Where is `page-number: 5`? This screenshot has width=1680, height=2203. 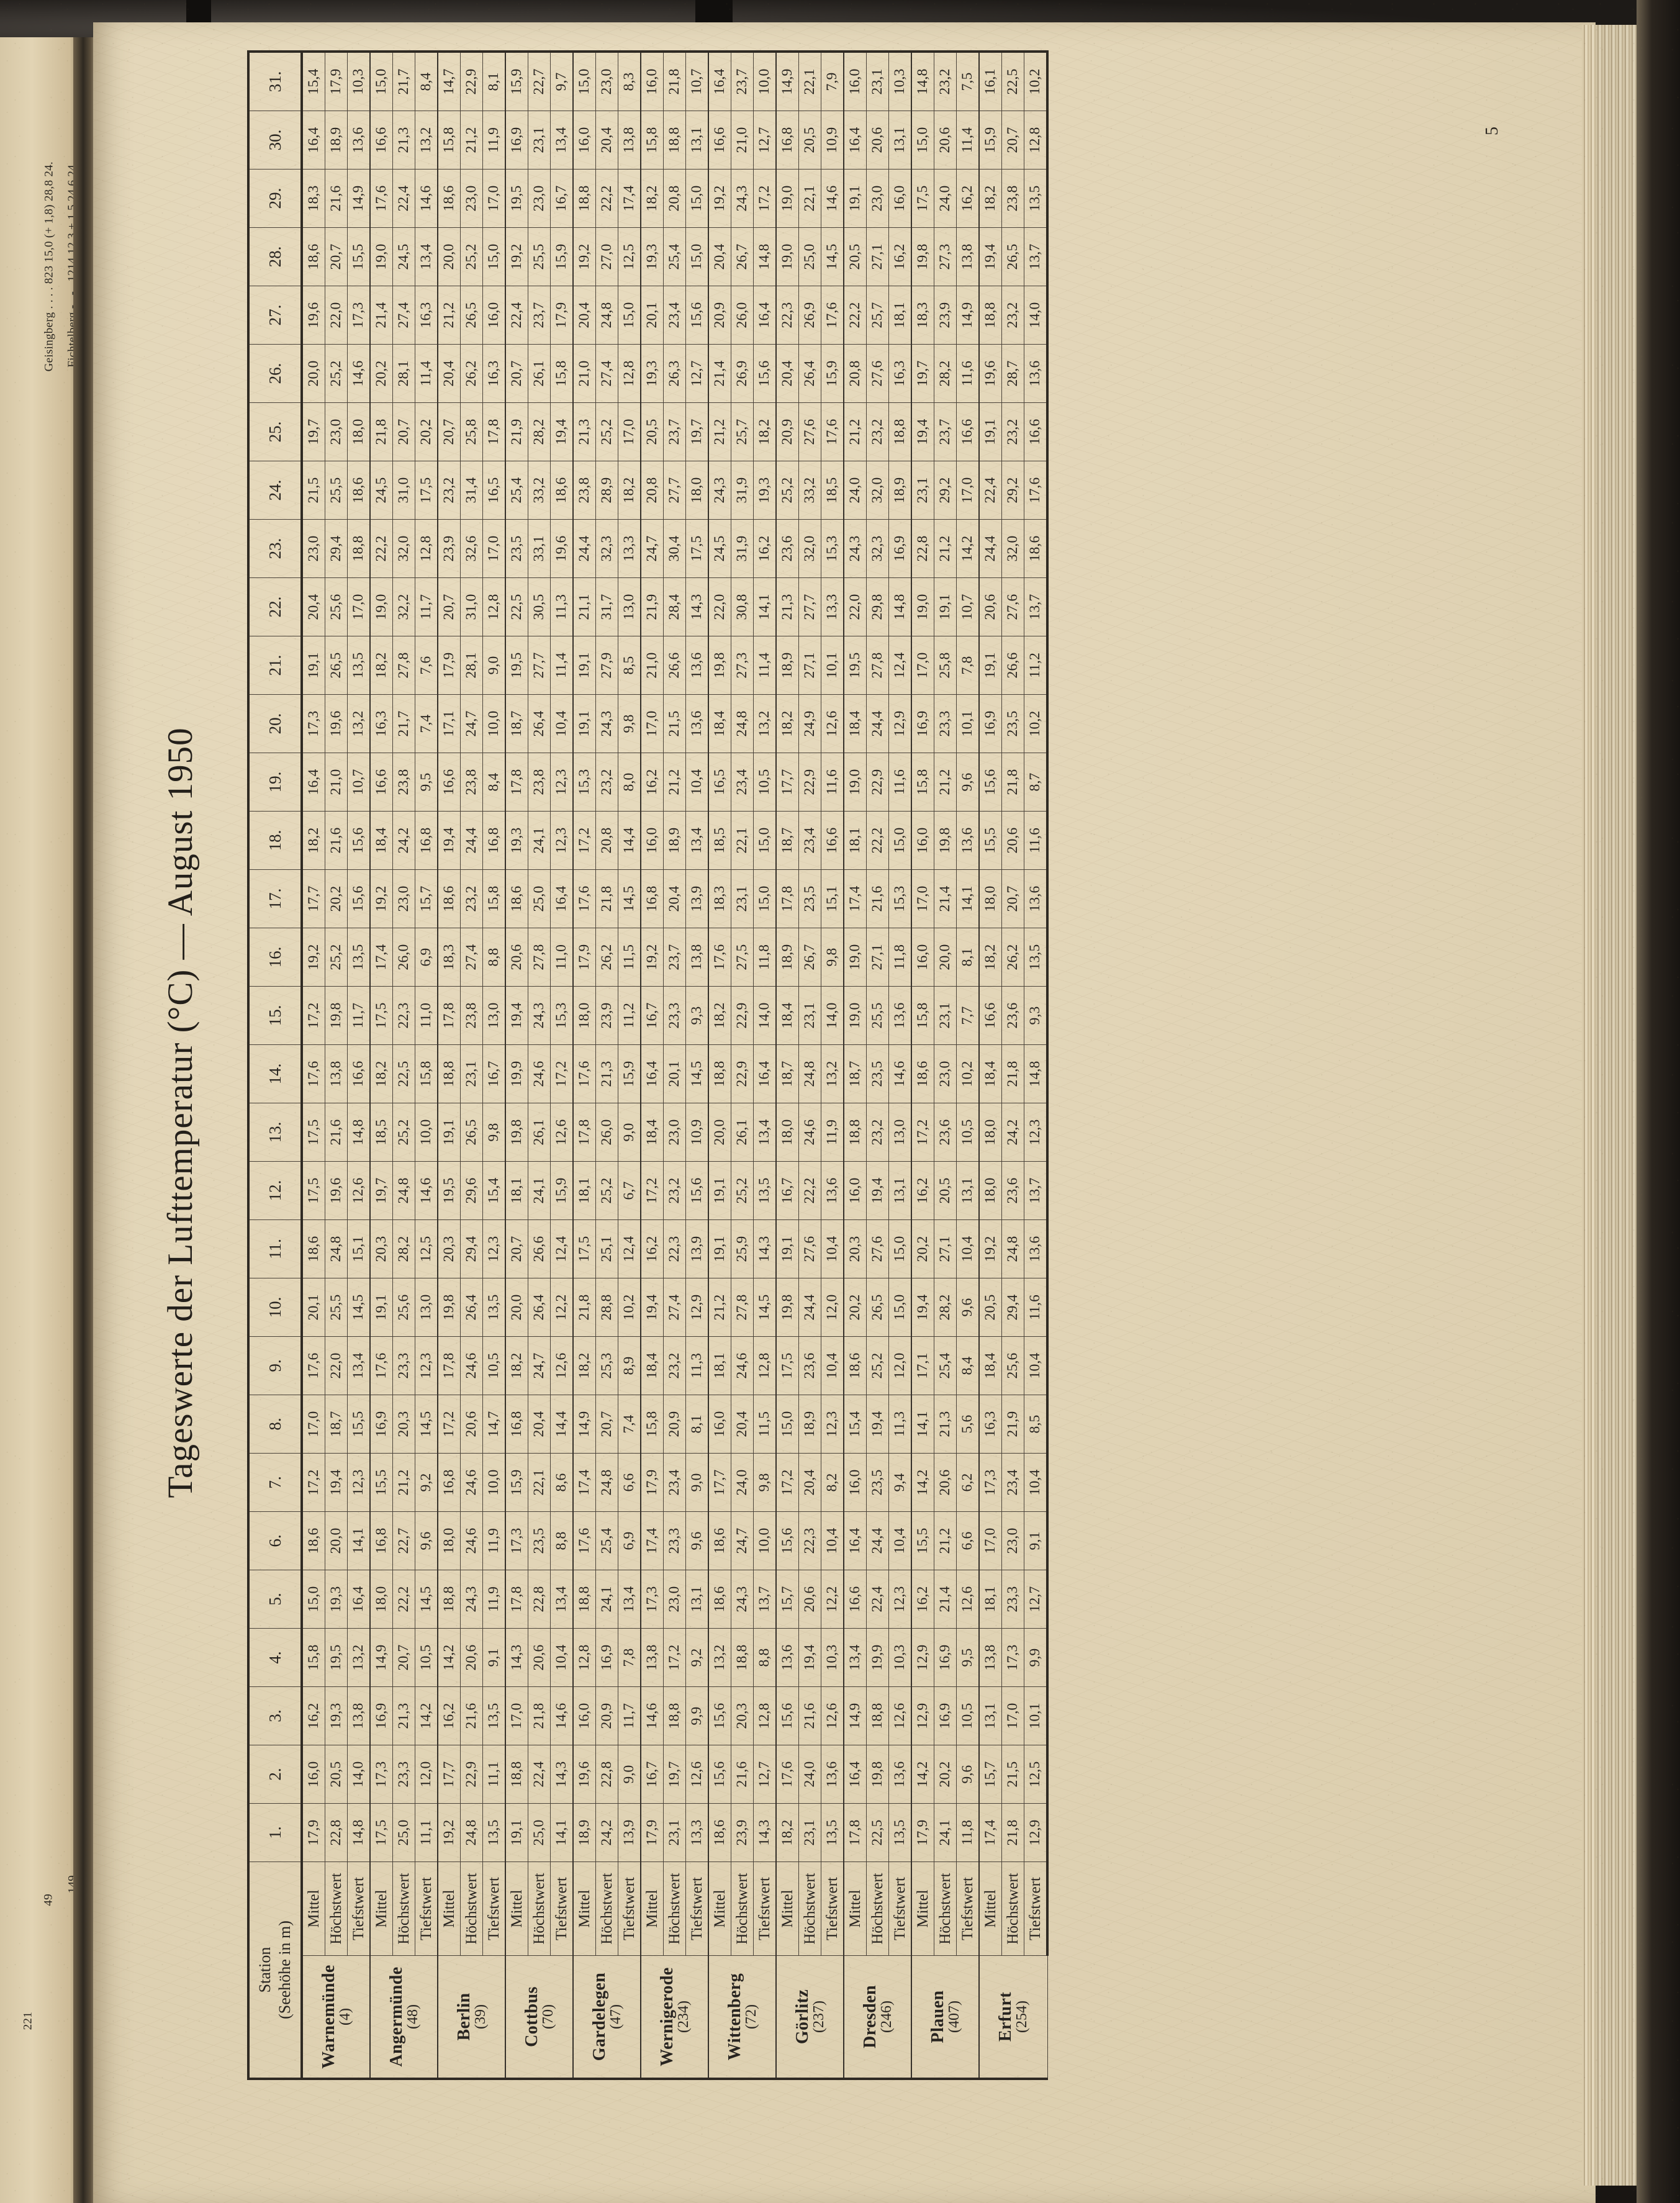 page-number: 5 is located at coordinates (1492, 131).